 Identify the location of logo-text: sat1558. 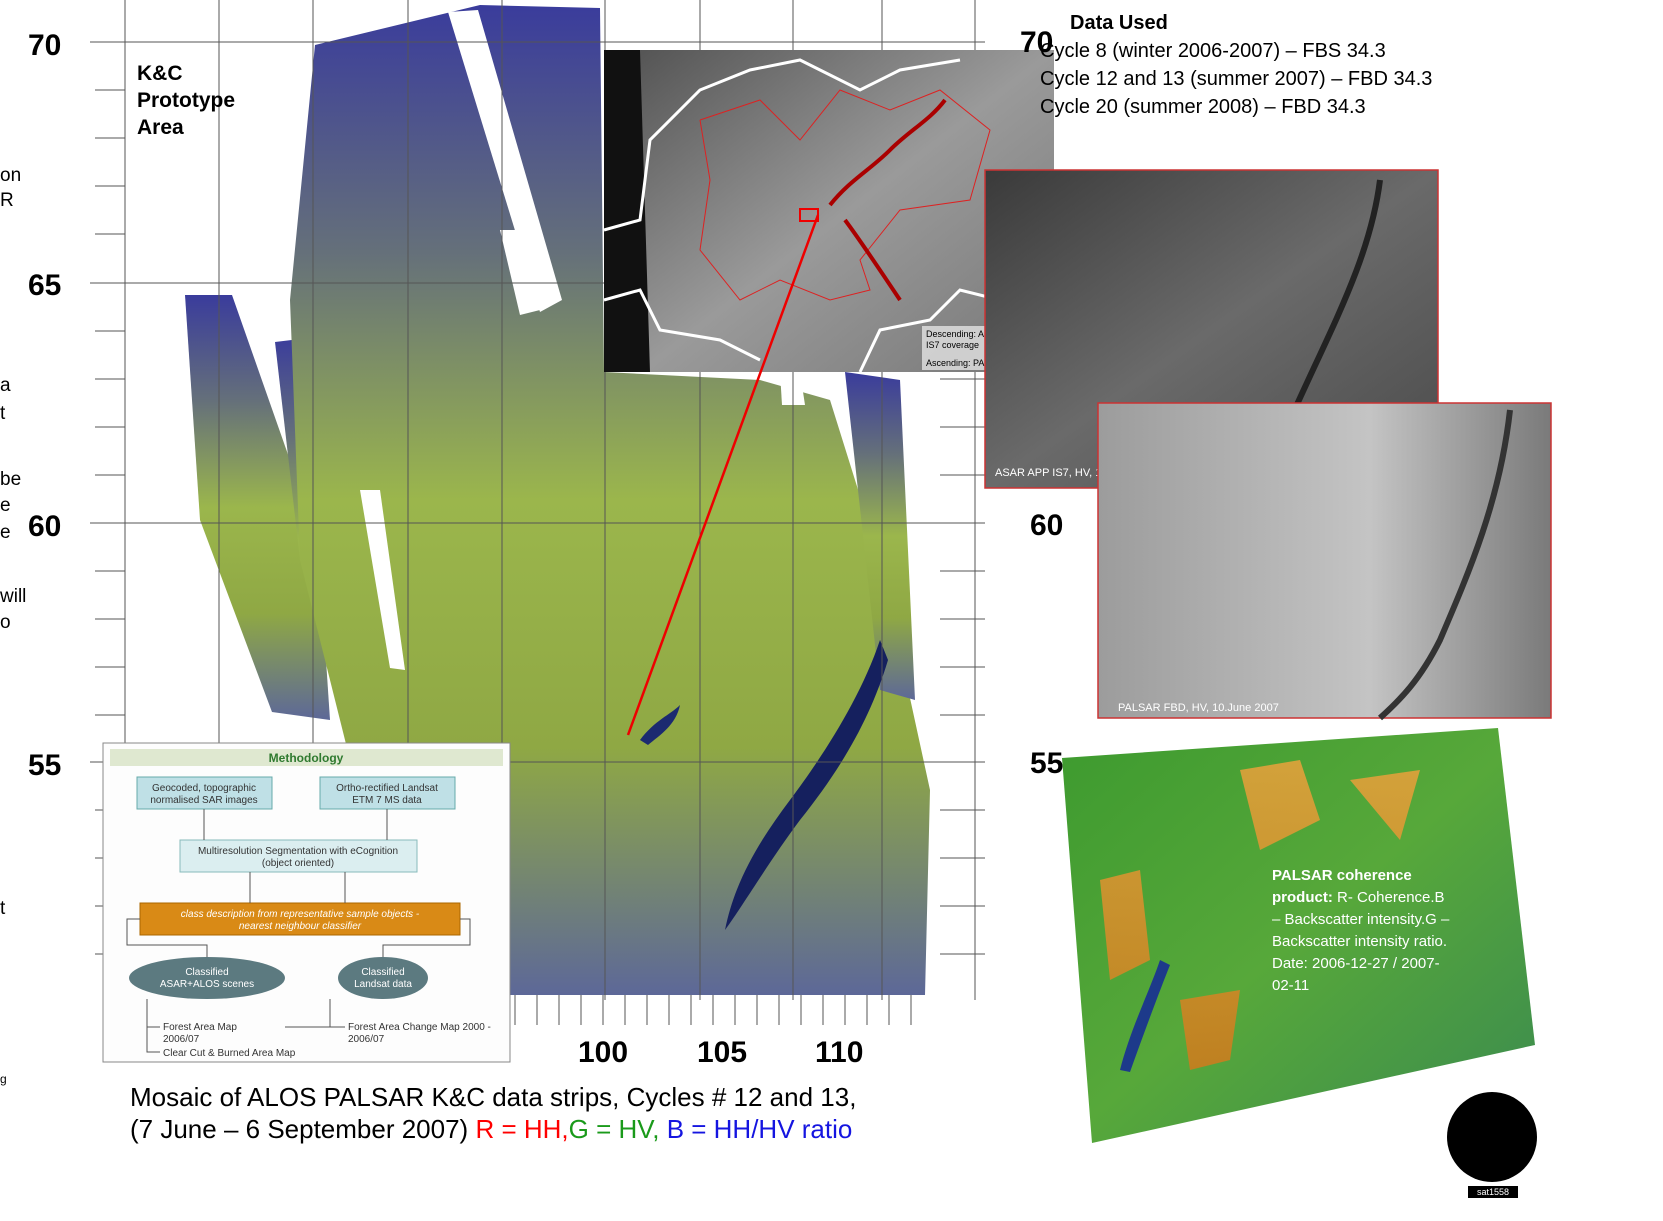
(1493, 1192).